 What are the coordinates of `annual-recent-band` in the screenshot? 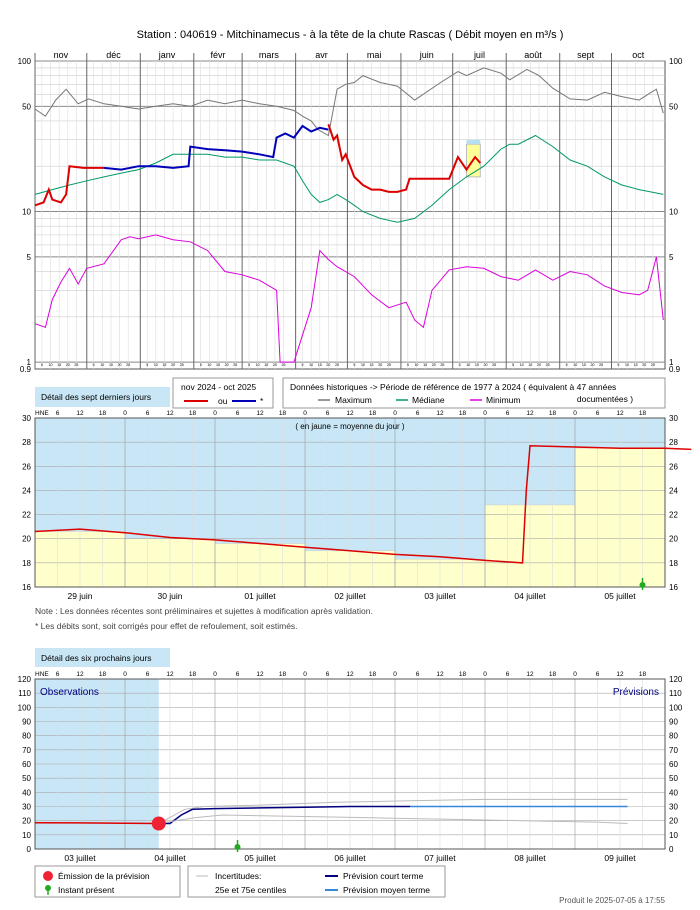 It's located at (473, 142).